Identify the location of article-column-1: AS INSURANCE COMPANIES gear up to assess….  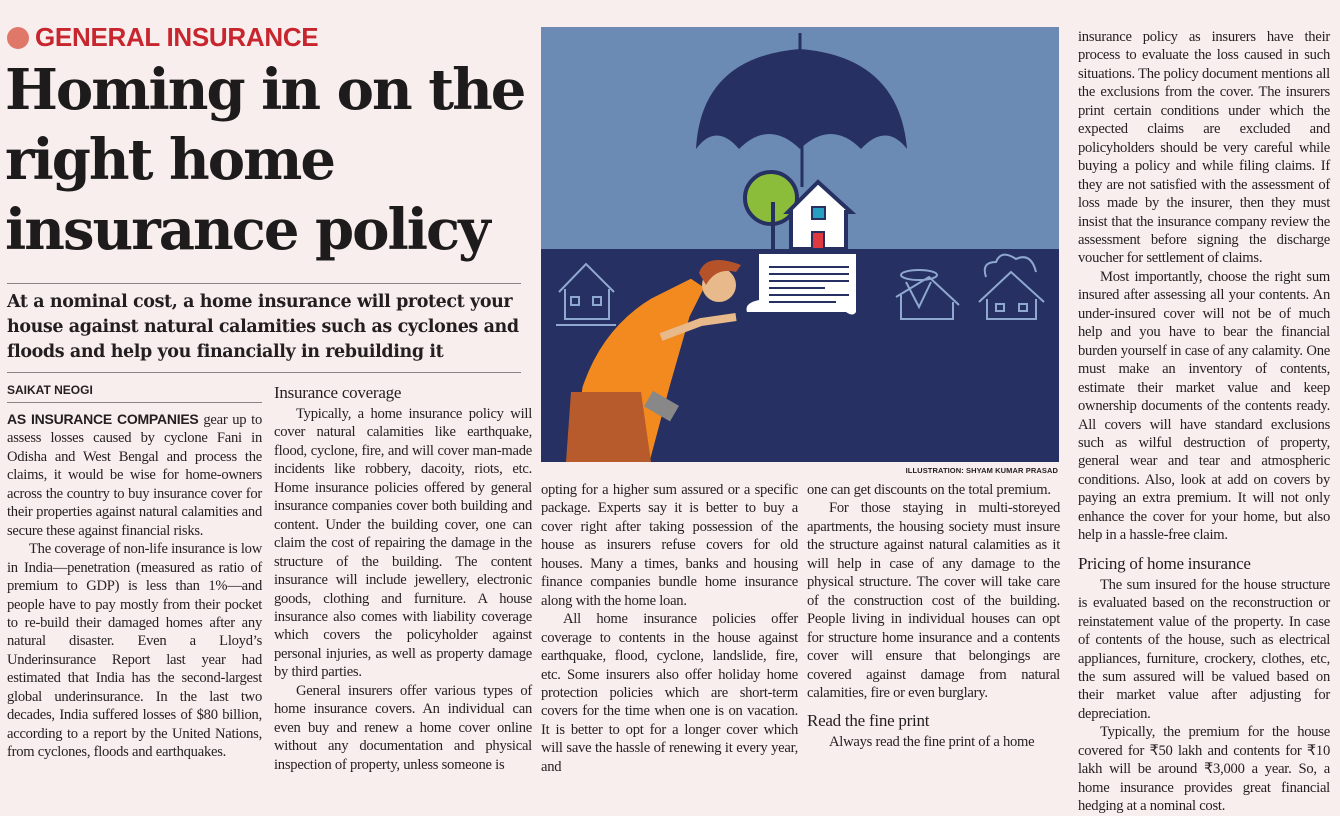
(134, 586).